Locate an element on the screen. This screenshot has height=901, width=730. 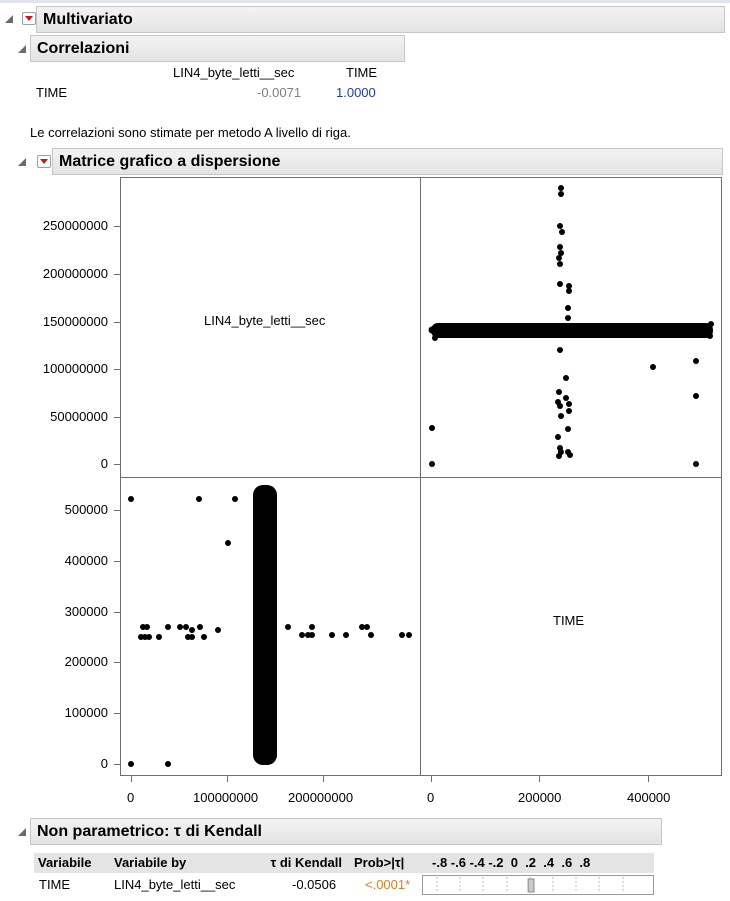
scatter-matrix-title: Matrice grafico a dispersione is located at coordinates (170, 161).